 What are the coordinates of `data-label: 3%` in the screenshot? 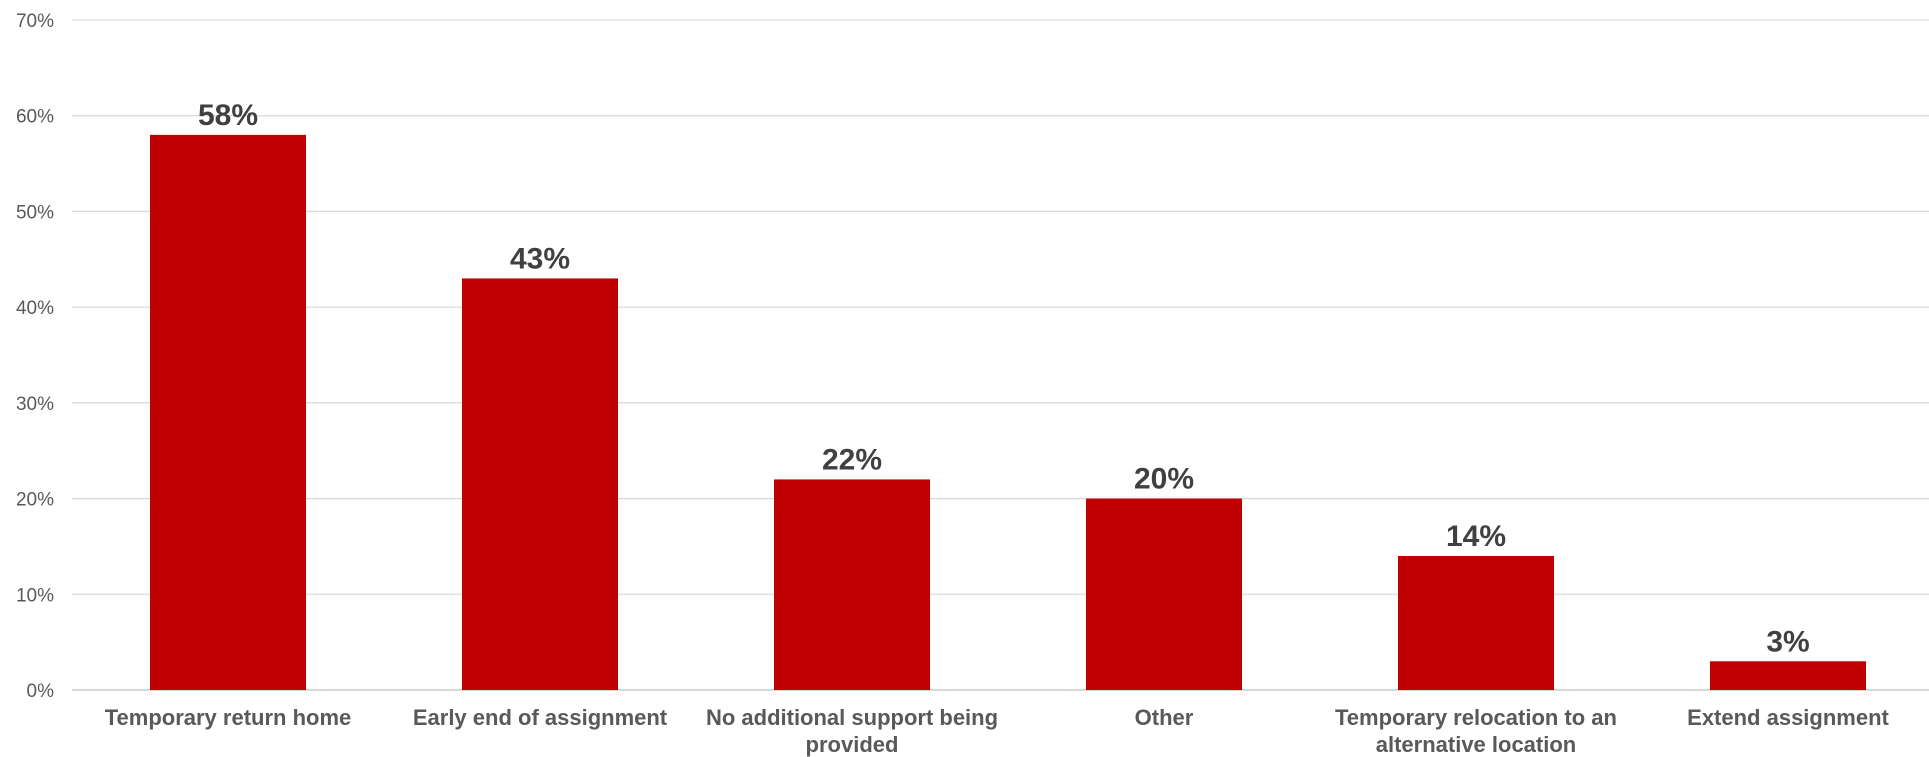 It's located at (1787, 641).